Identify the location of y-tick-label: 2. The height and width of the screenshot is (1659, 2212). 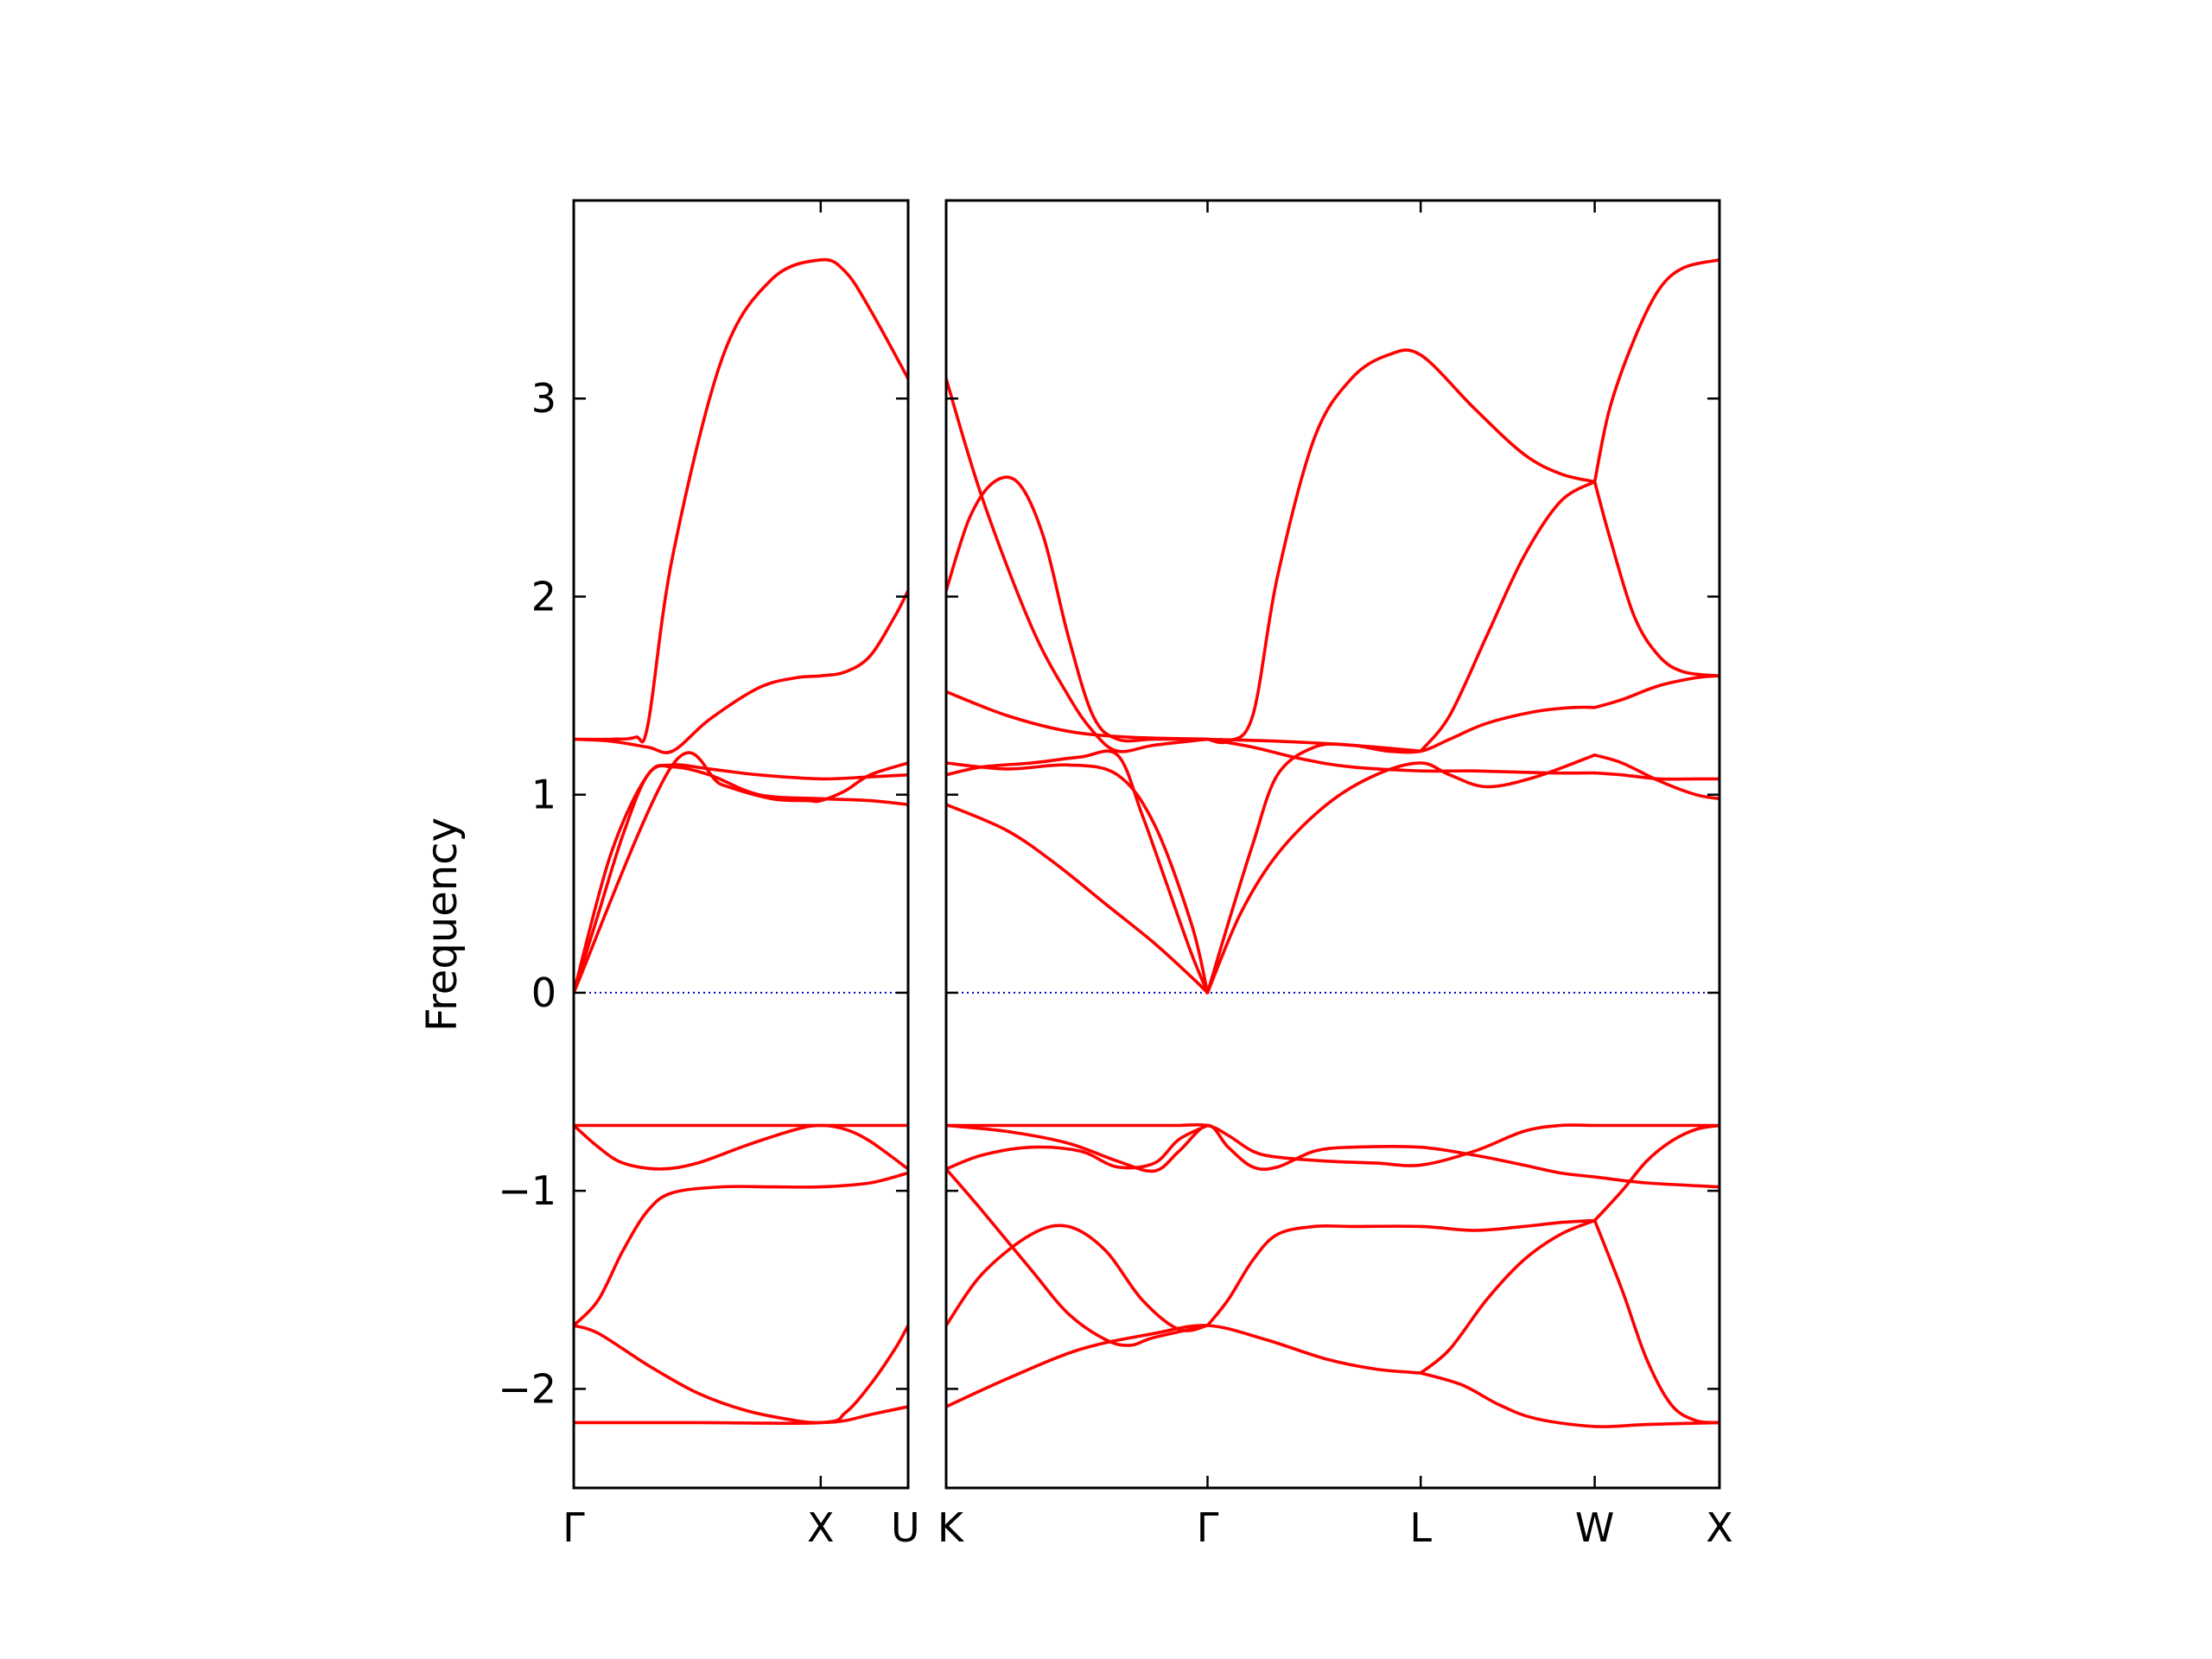
(543, 596).